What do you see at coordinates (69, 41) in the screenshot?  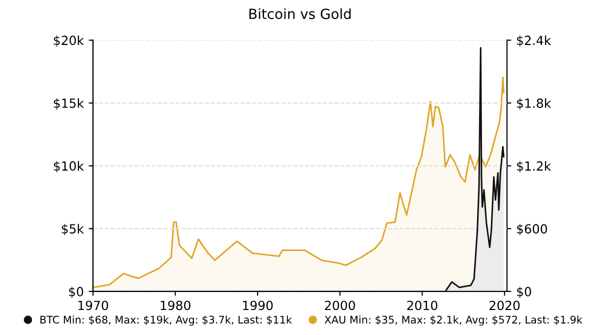 I see `y-tick-label: $20k` at bounding box center [69, 41].